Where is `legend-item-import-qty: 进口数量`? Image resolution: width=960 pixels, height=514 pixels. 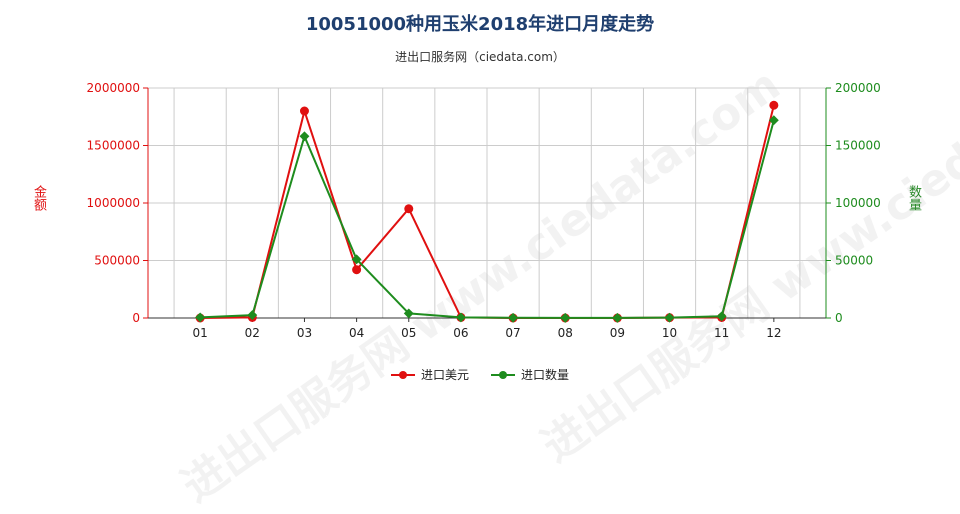 legend-item-import-qty: 进口数量 is located at coordinates (530, 374).